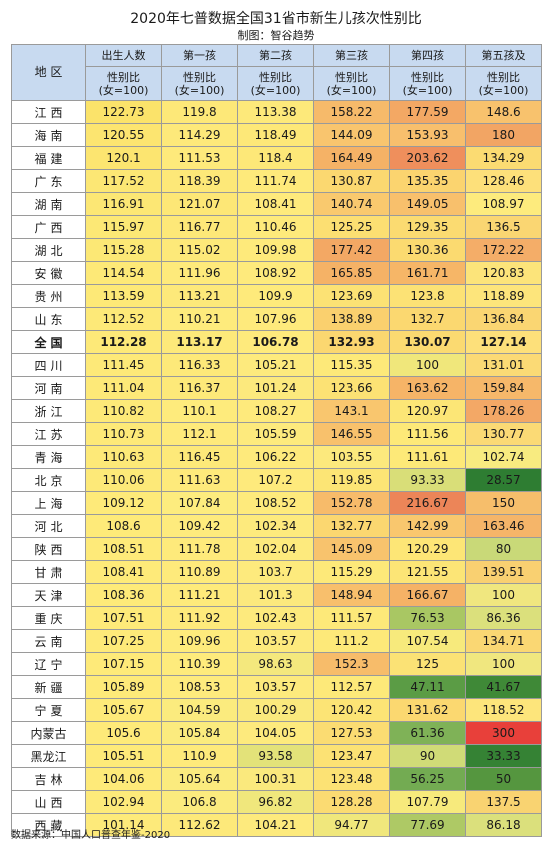 The image size is (552, 850). Describe the element at coordinates (503, 250) in the screenshot. I see `ratio-cell: 172.22` at that location.